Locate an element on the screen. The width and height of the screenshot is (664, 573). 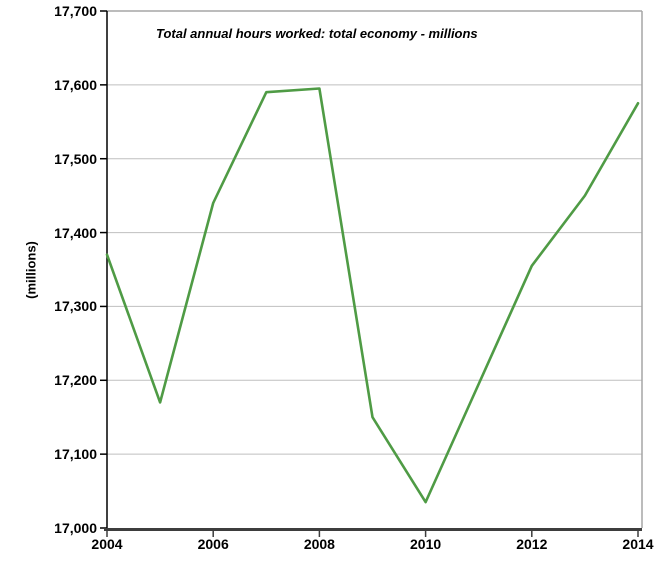
y-axis-tick-label: 17,700 is located at coordinates (75, 11).